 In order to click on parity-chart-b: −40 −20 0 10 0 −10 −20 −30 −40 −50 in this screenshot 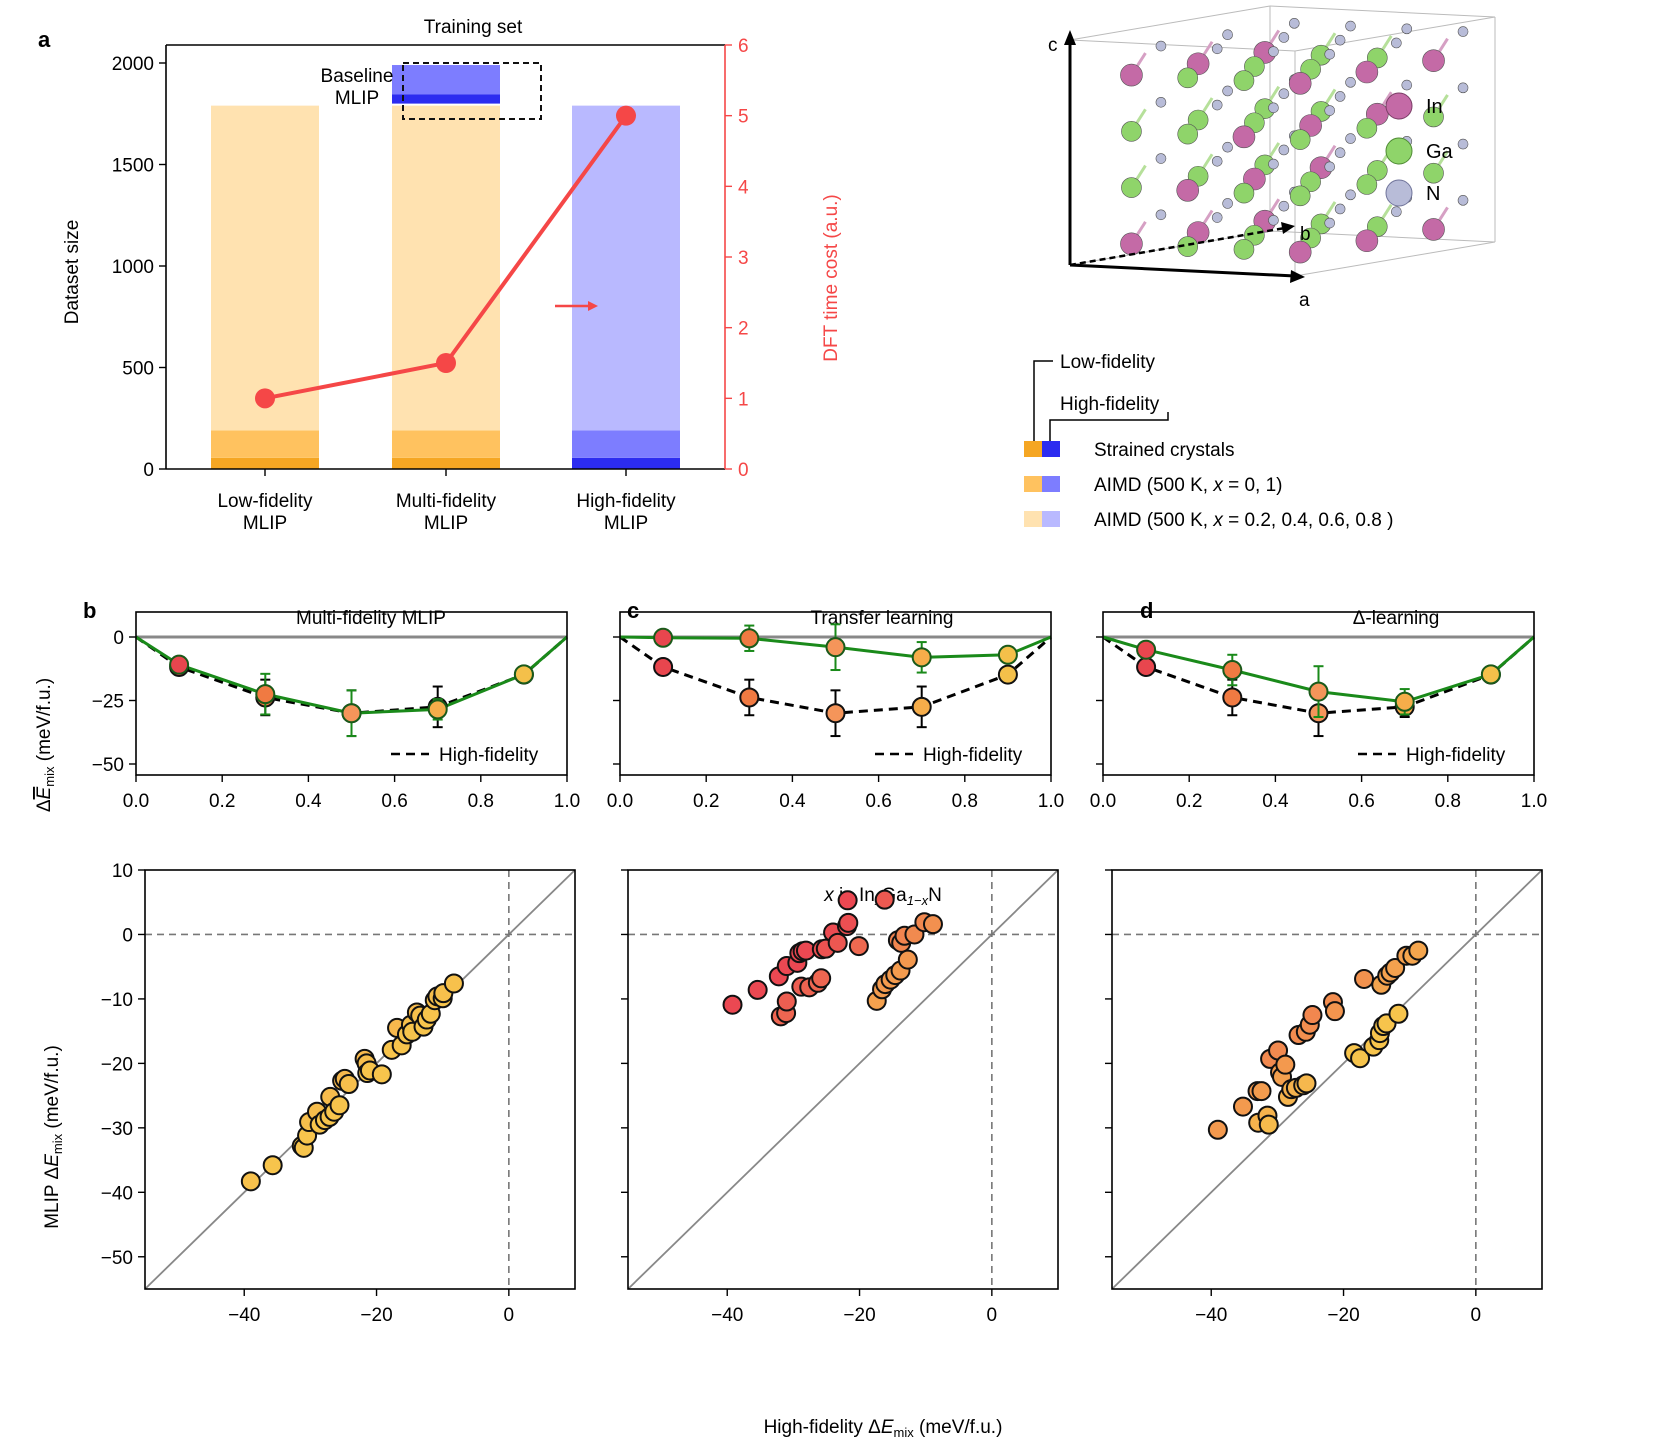, I will do `click(338, 1093)`.